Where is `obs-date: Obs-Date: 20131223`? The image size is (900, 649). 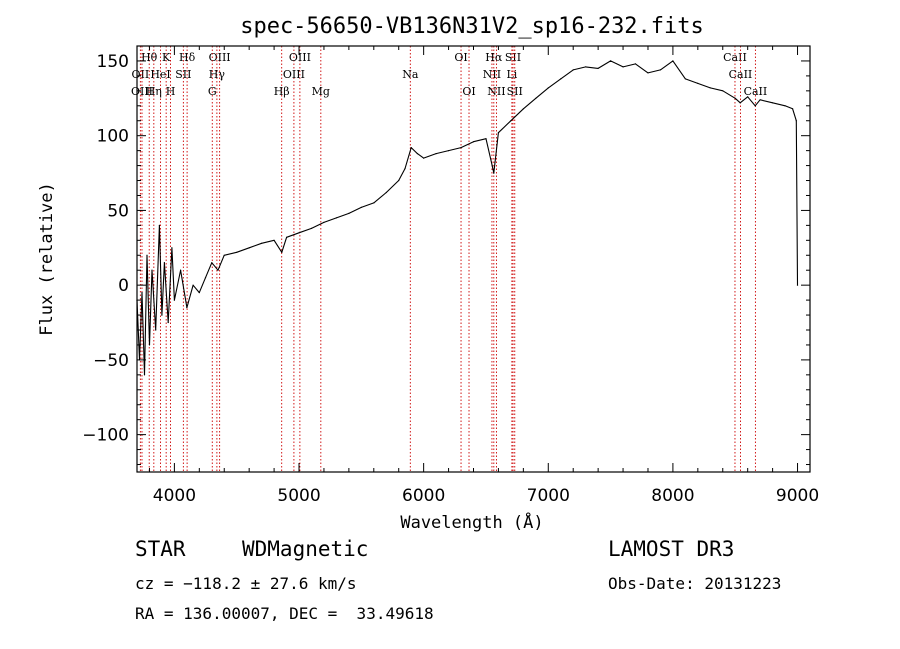 obs-date: Obs-Date: 20131223 is located at coordinates (695, 583).